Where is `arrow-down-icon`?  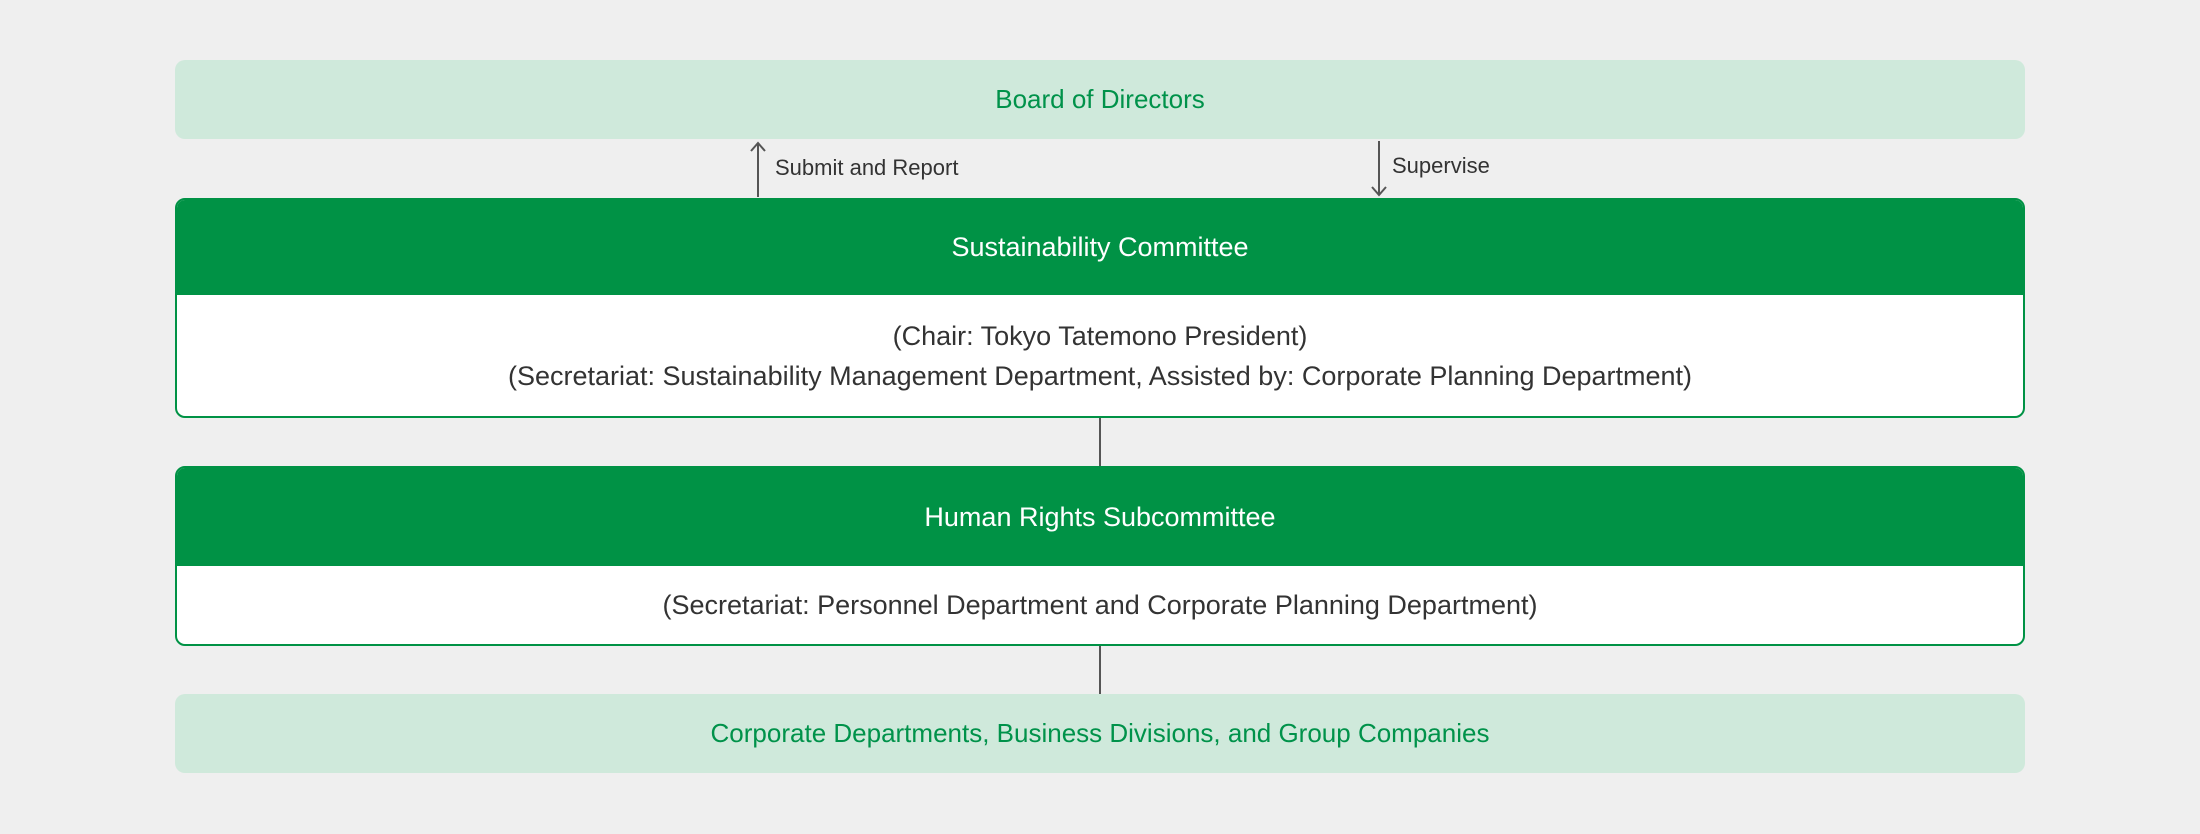 arrow-down-icon is located at coordinates (1379, 169).